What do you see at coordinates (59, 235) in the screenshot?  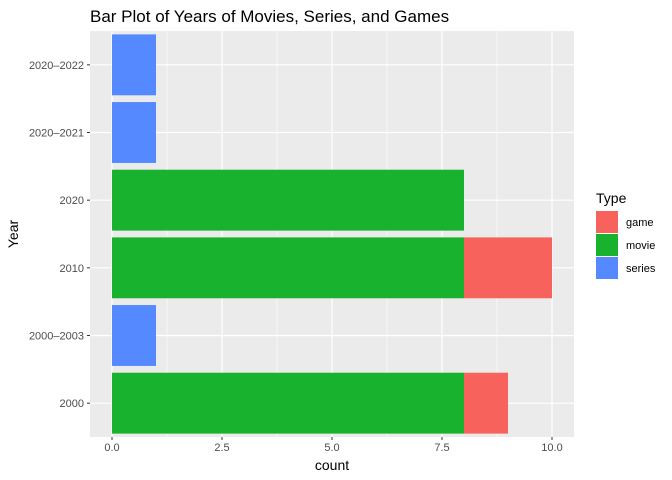 I see `y-axis: 2000 2000–2003 2010 2020 2020–2021 2020–2022` at bounding box center [59, 235].